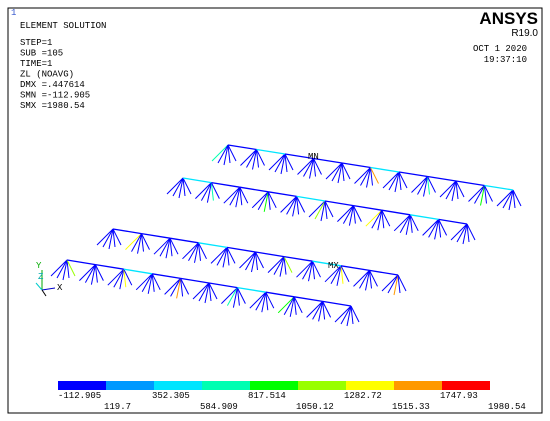  Describe the element at coordinates (219, 407) in the screenshot. I see `legend-label: 584.909` at that location.